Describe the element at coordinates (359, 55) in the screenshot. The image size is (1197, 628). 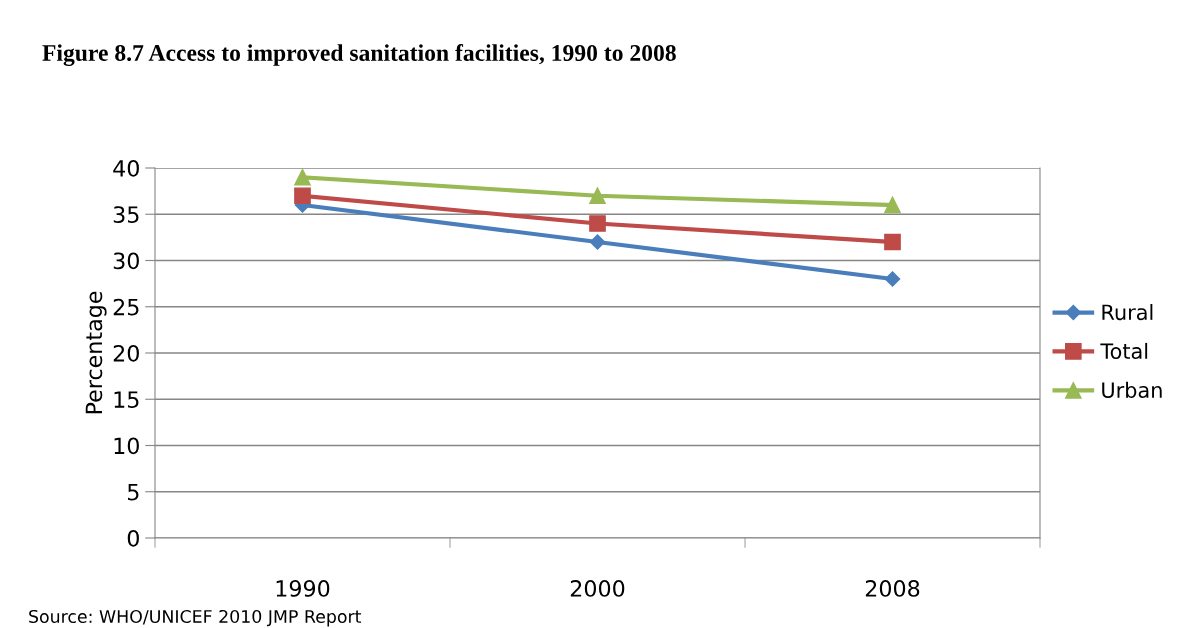
I see `chart-title: Figure 8.7 Access to improved sanitation facilities, 1990 to 2008` at that location.